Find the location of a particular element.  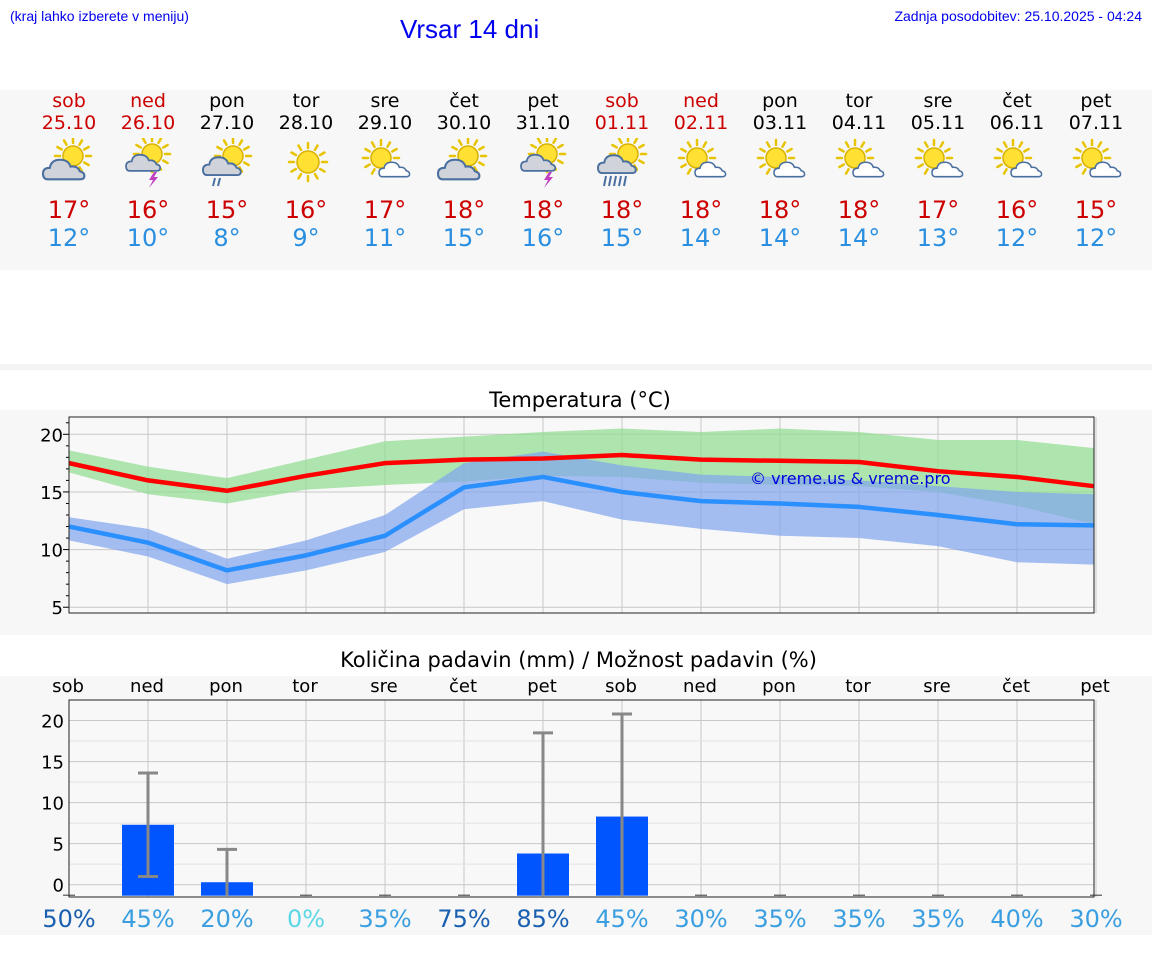

precip-day-label: pet is located at coordinates (1095, 686).